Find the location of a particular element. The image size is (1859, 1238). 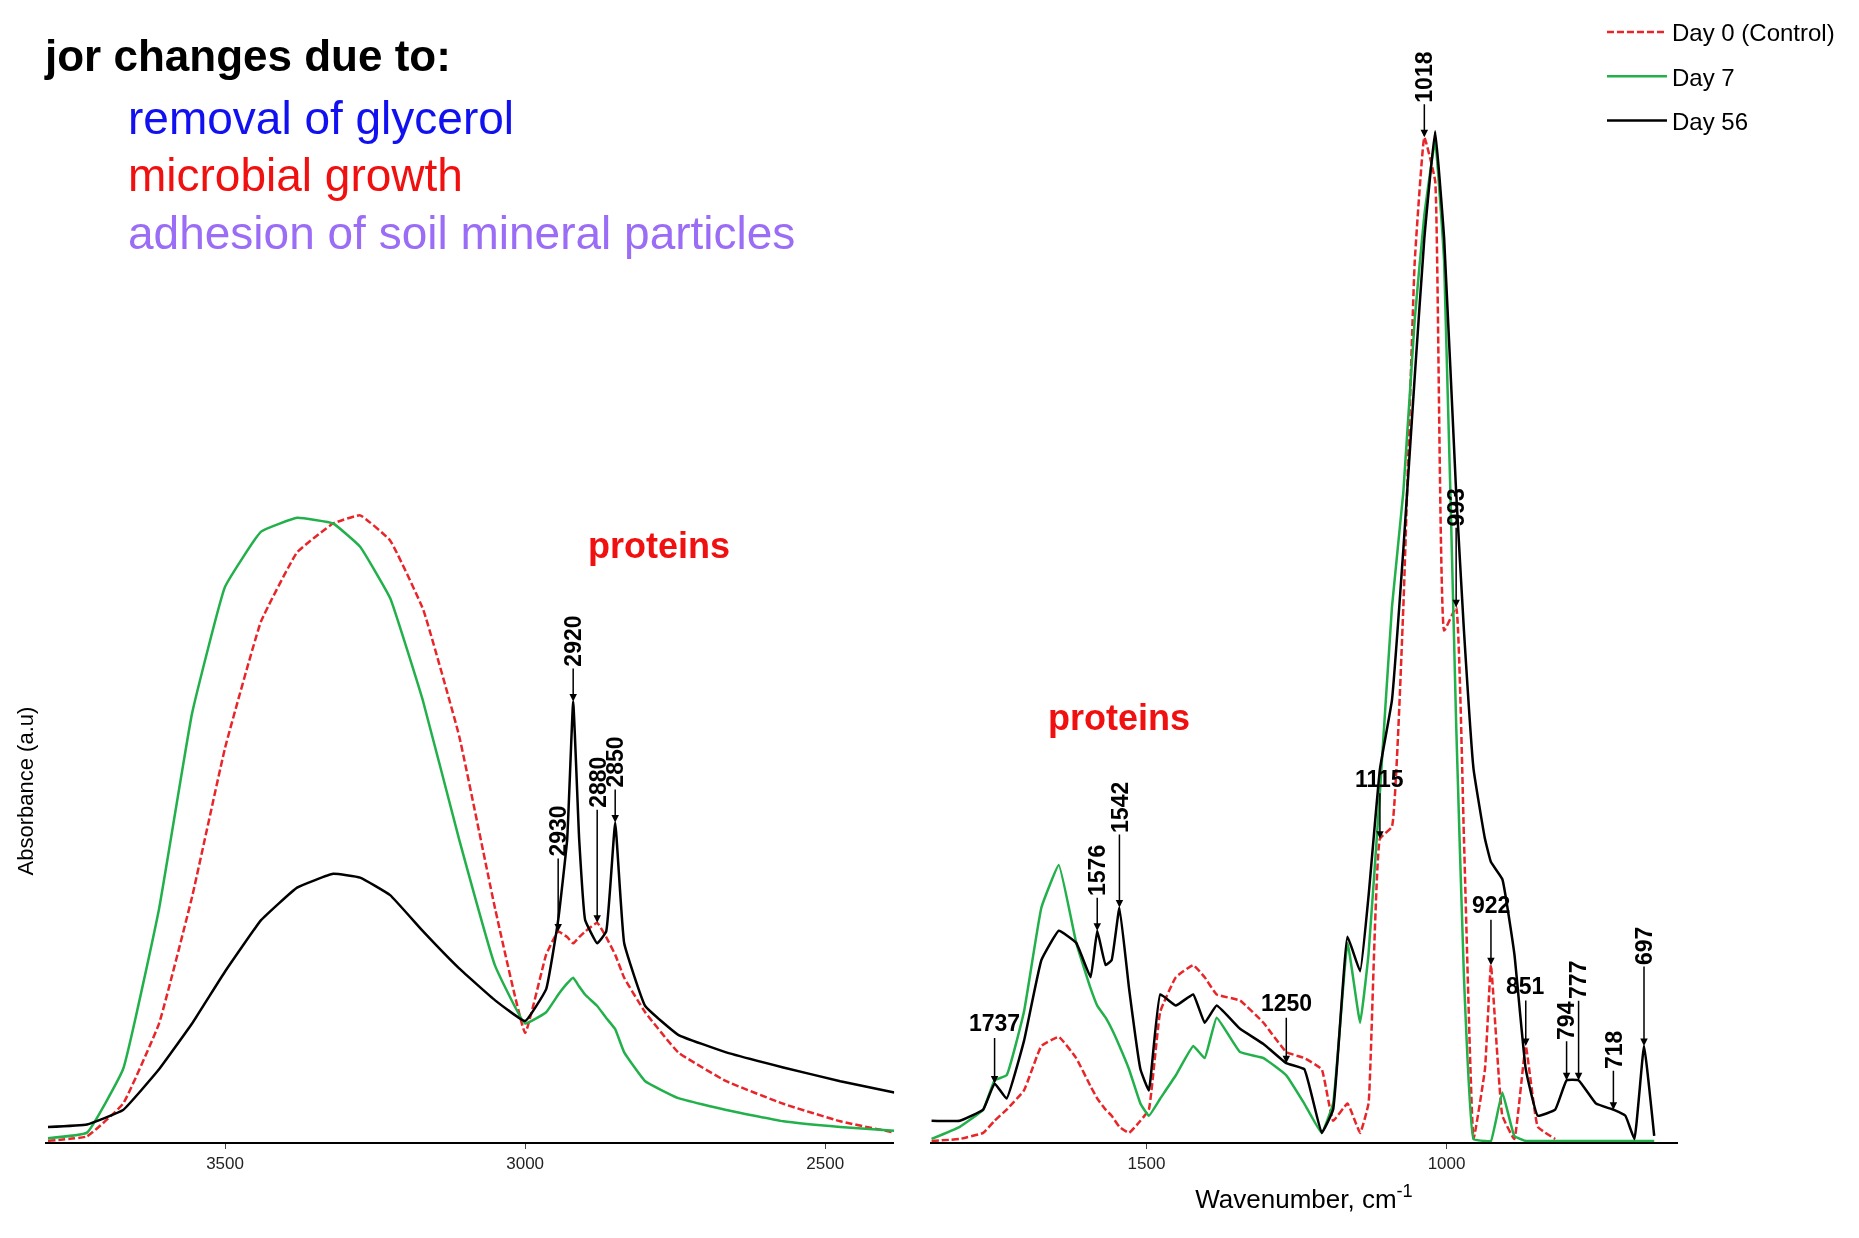

annotation: 777 is located at coordinates (1578, 979).